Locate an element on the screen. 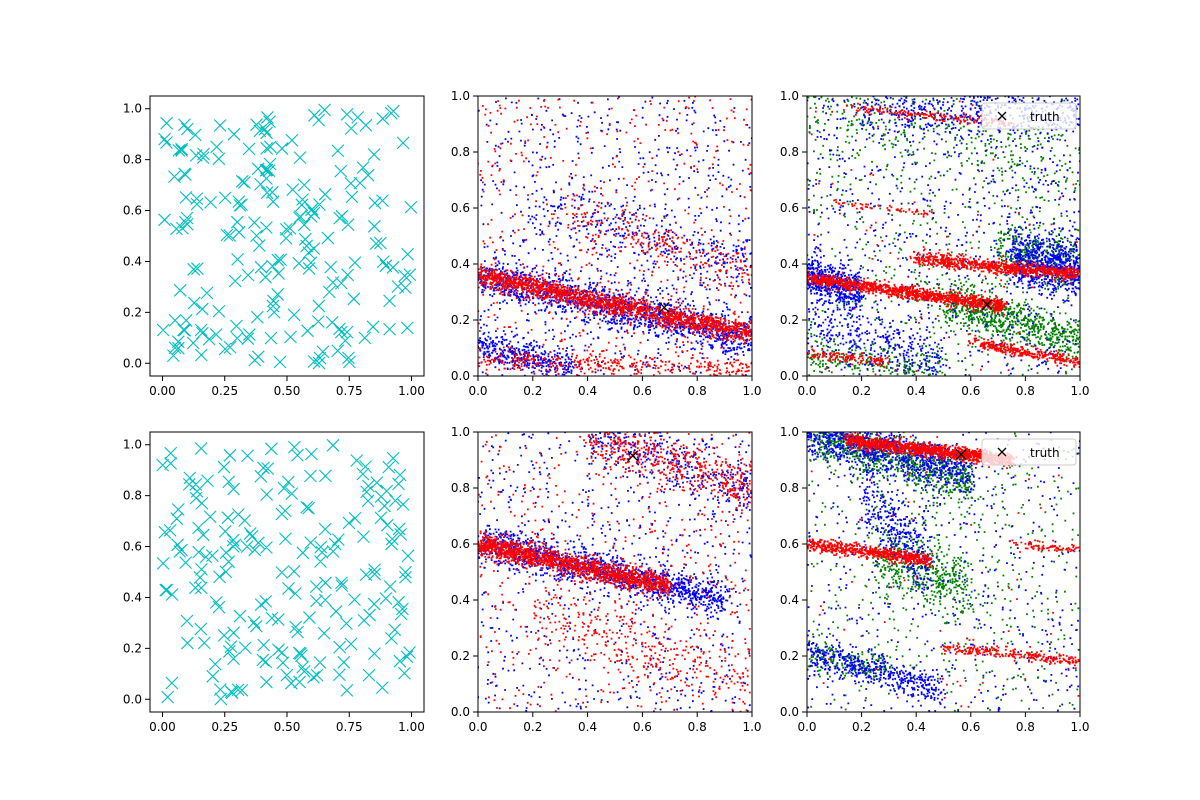 The width and height of the screenshot is (1200, 800). subplot-top-left: 0.00 0.25 0.50 0.75 1.00 0.0 0.2 0.4 0.6 0.8 1.0 is located at coordinates (274, 246).